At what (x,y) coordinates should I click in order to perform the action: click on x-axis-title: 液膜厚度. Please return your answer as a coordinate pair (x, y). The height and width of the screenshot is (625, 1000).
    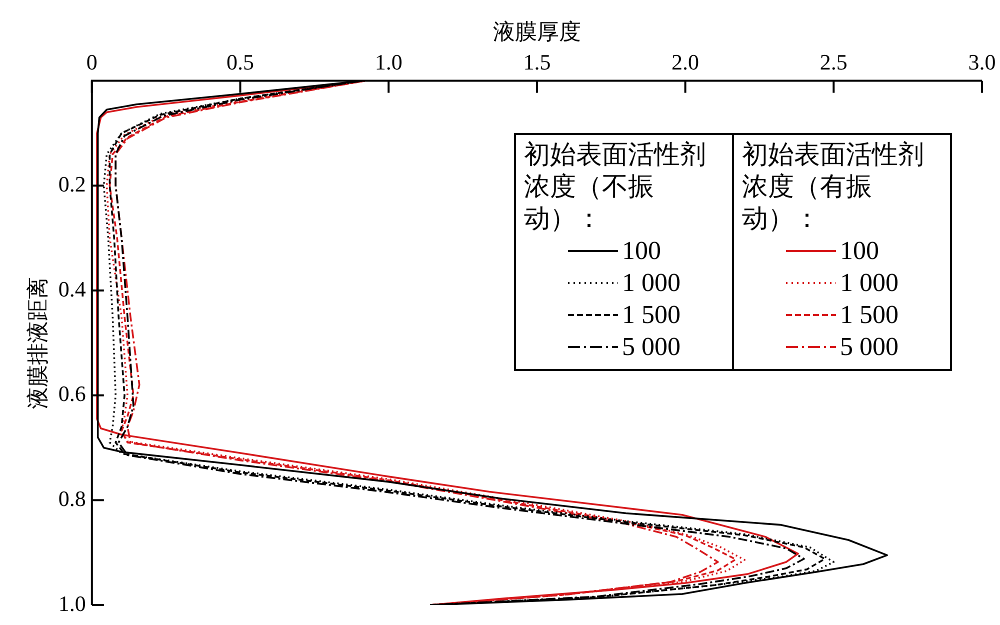
    Looking at the image, I should click on (536, 31).